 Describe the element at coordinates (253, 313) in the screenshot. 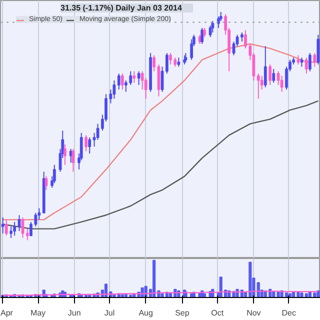

I see `x-tick-label: Nov` at that location.